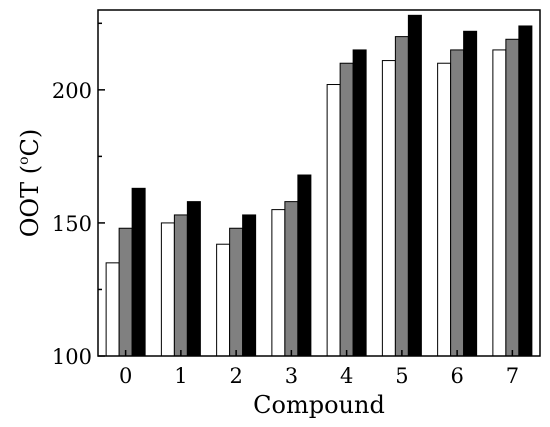 Image resolution: width=550 pixels, height=427 pixels. Describe the element at coordinates (30, 201) in the screenshot. I see `y-axis-title-main: OOT (` at that location.